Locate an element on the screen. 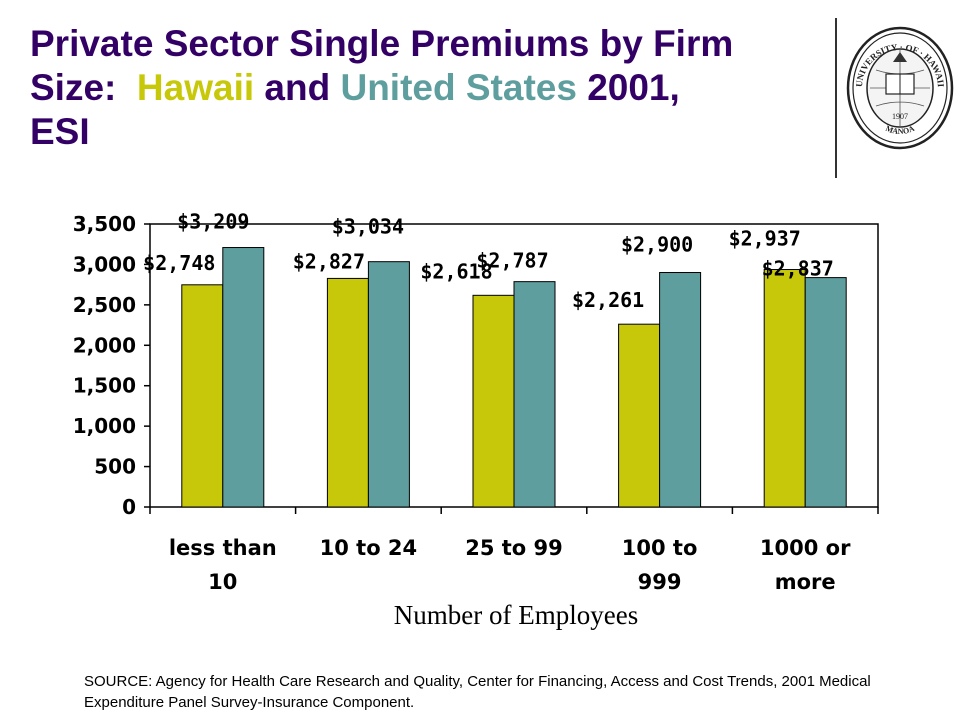 The height and width of the screenshot is (720, 960). data-label: $3,034 is located at coordinates (368, 227).